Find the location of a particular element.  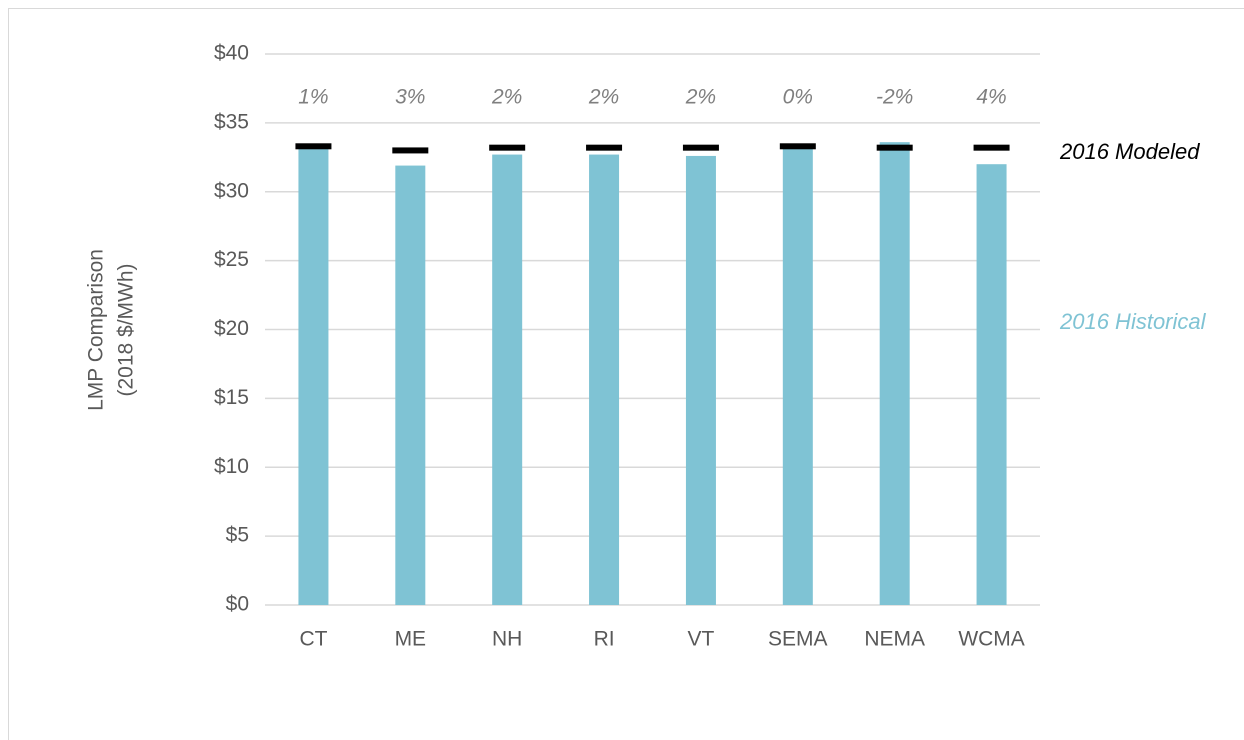

y-axis-title: (2018 $/MWh) is located at coordinates (126, 329).